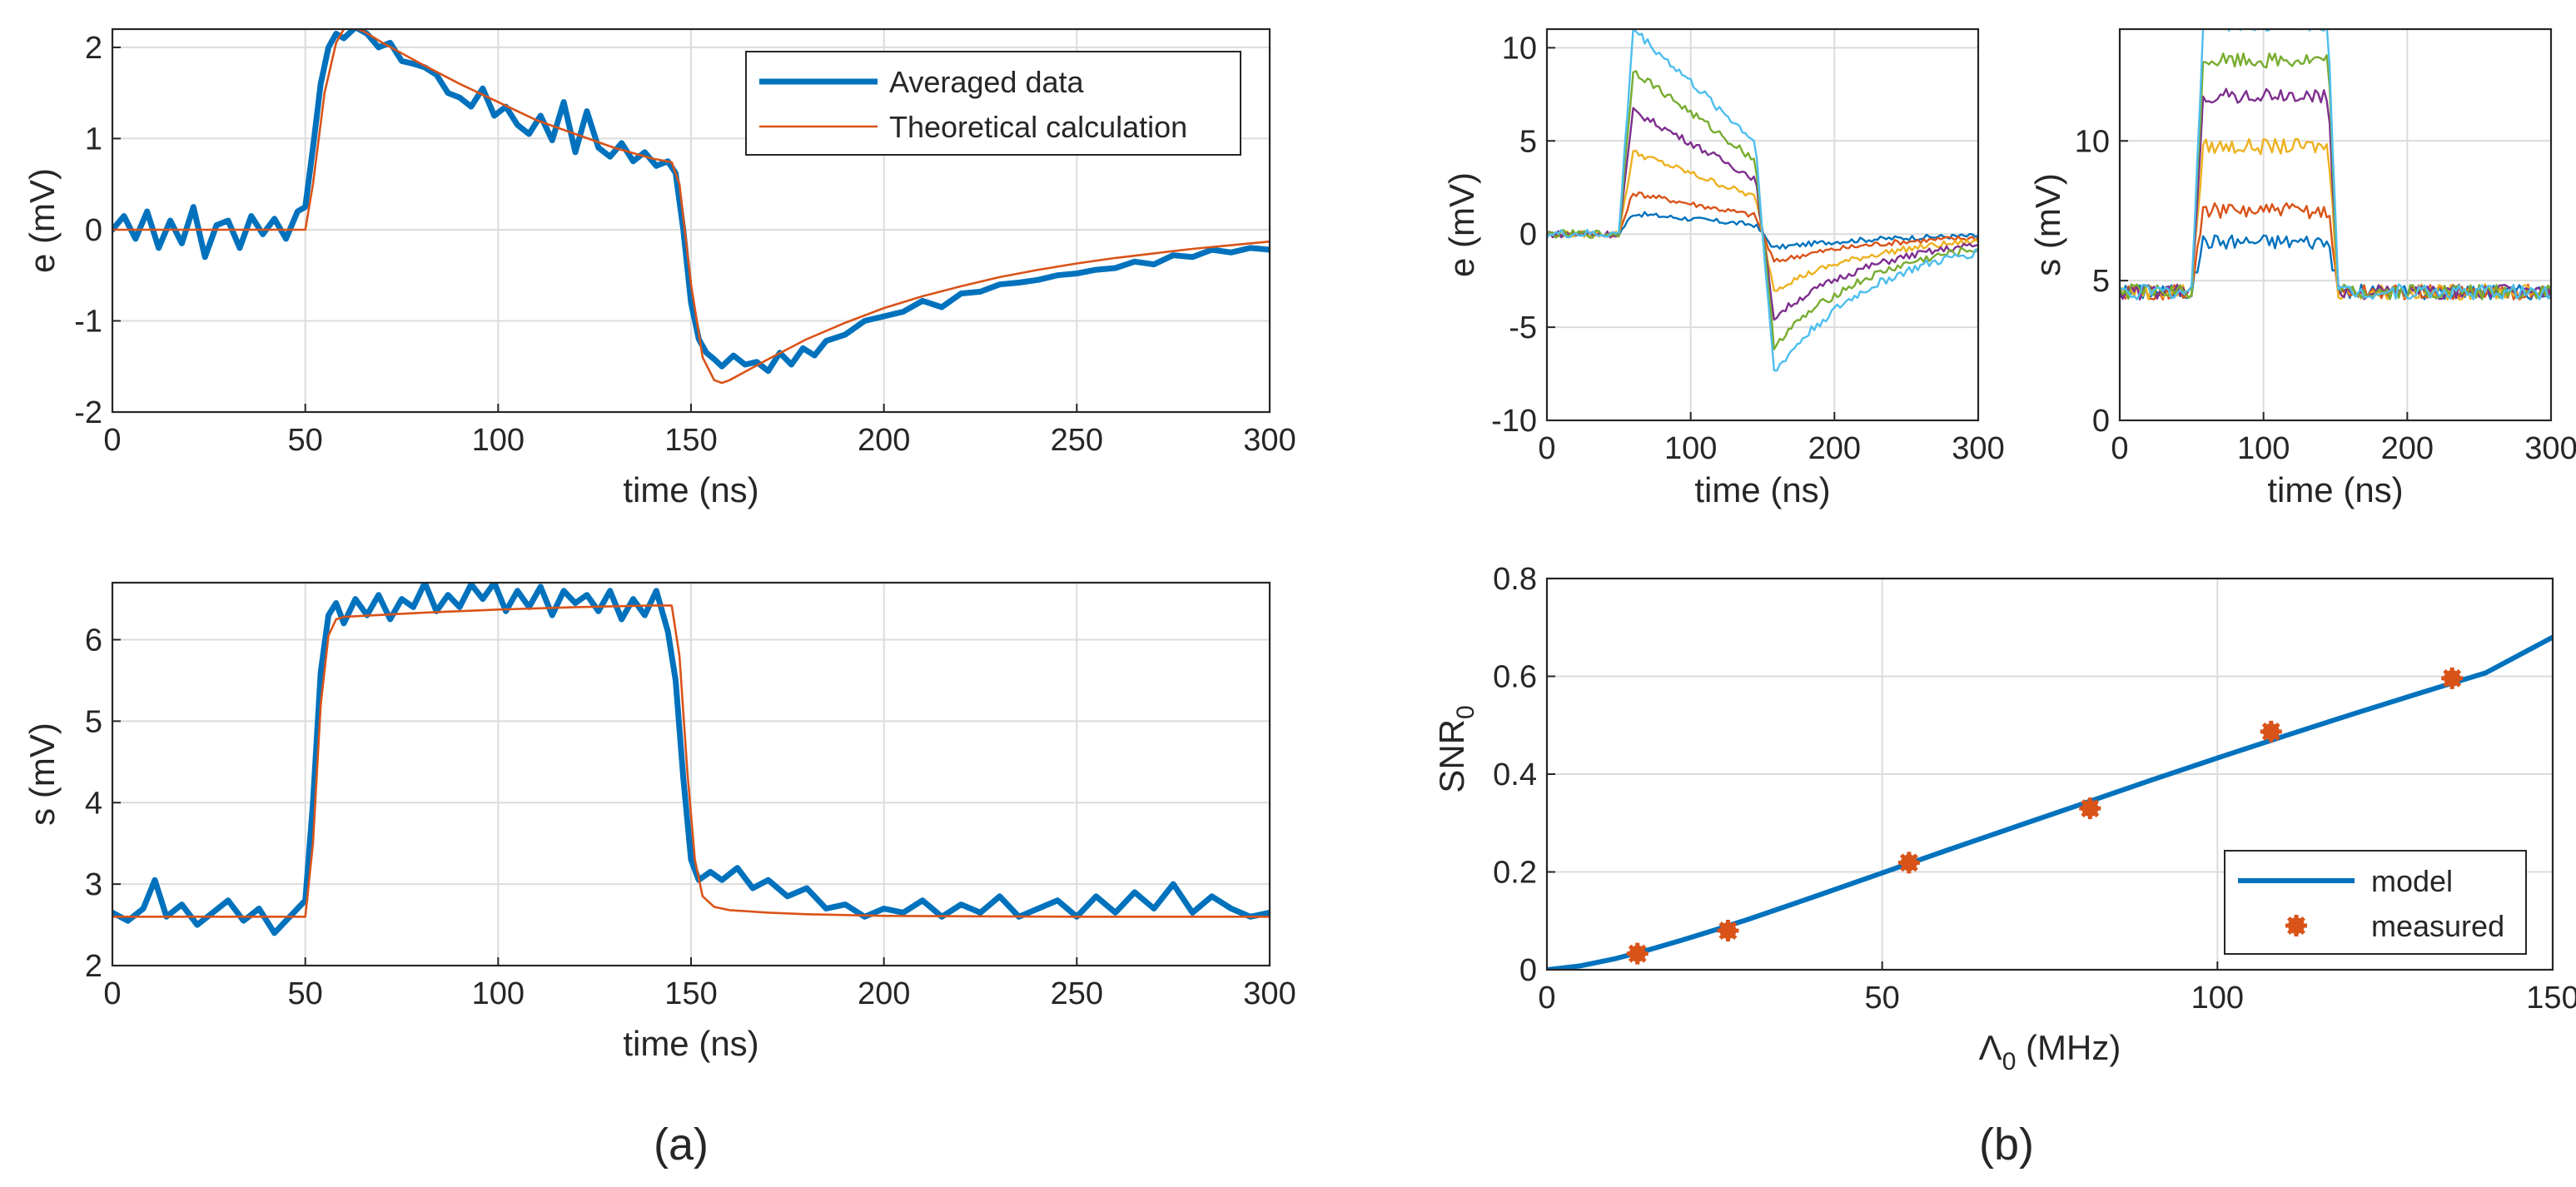 The image size is (2576, 1187). What do you see at coordinates (2009, 1061) in the screenshot?
I see `x-axis-label-sub: 0` at bounding box center [2009, 1061].